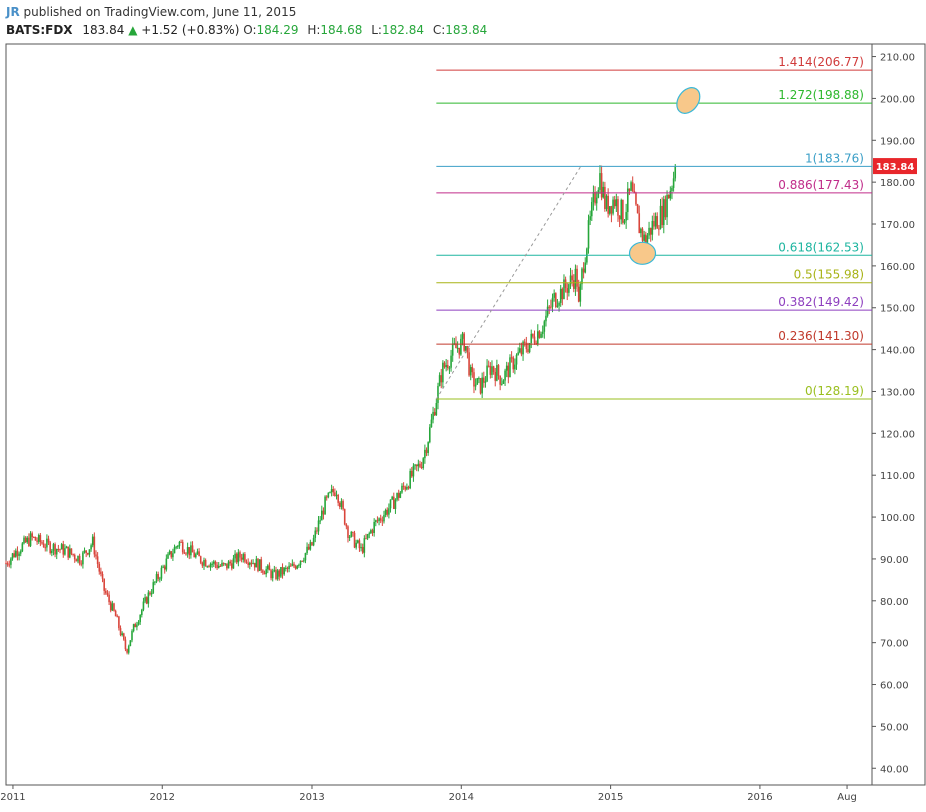  I want to click on highlight-ellipse, so click(642, 253).